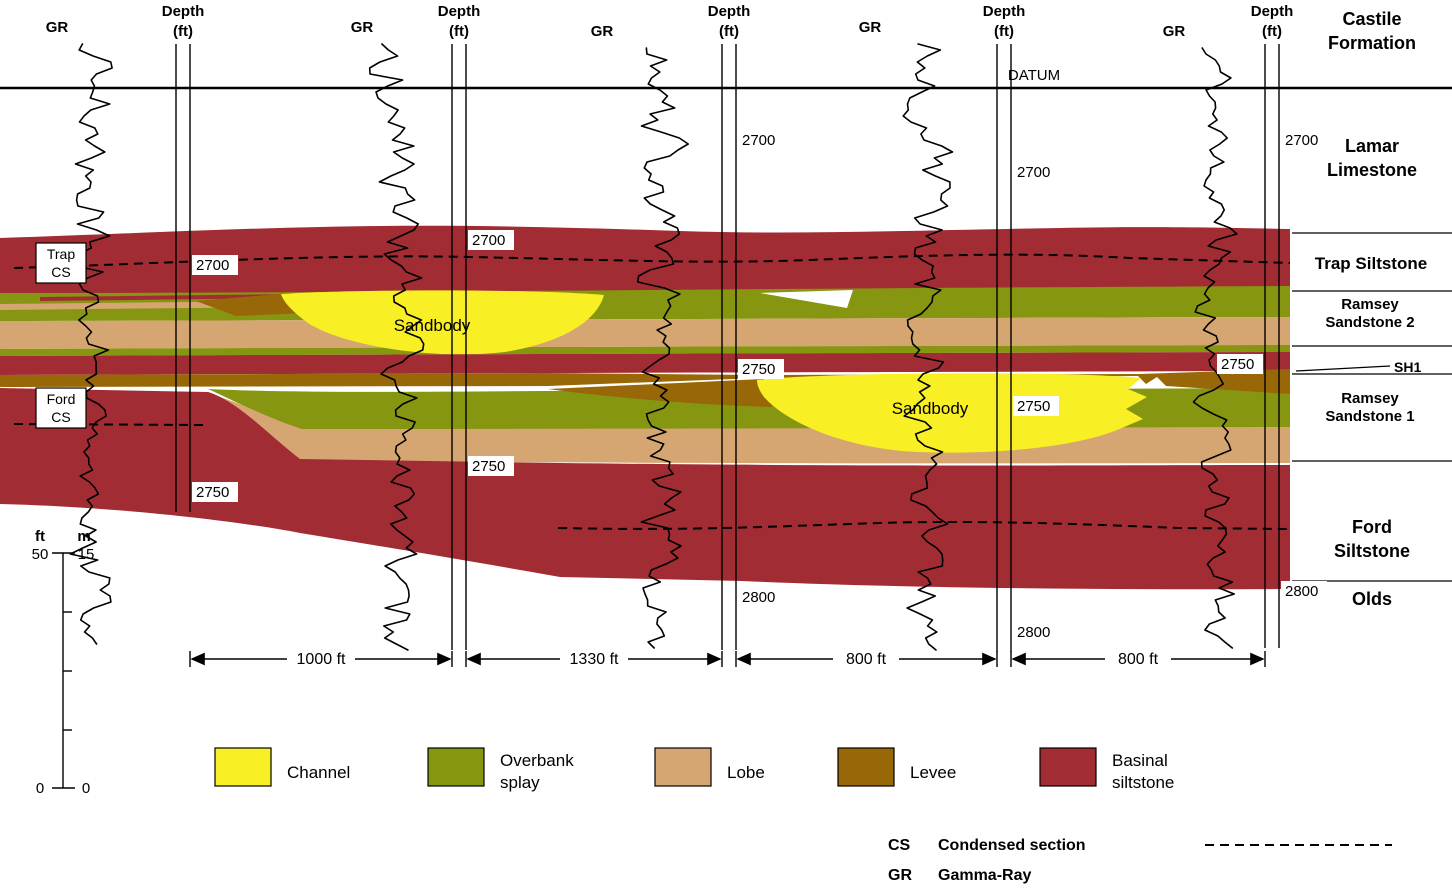  I want to click on distance-4-label: 800 ft, so click(1138, 659).